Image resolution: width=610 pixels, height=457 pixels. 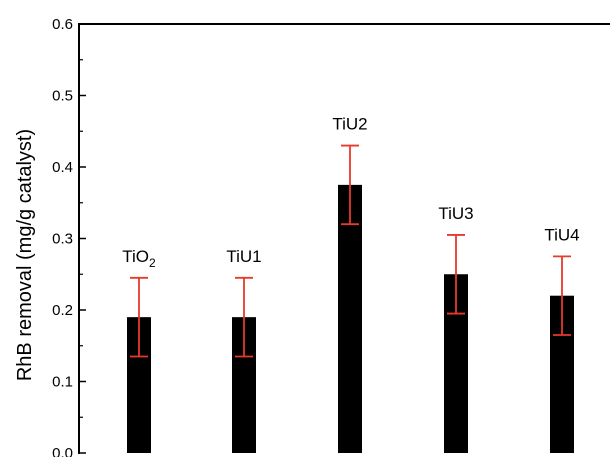 I want to click on y-tick-label: 0.2, so click(x=62, y=310).